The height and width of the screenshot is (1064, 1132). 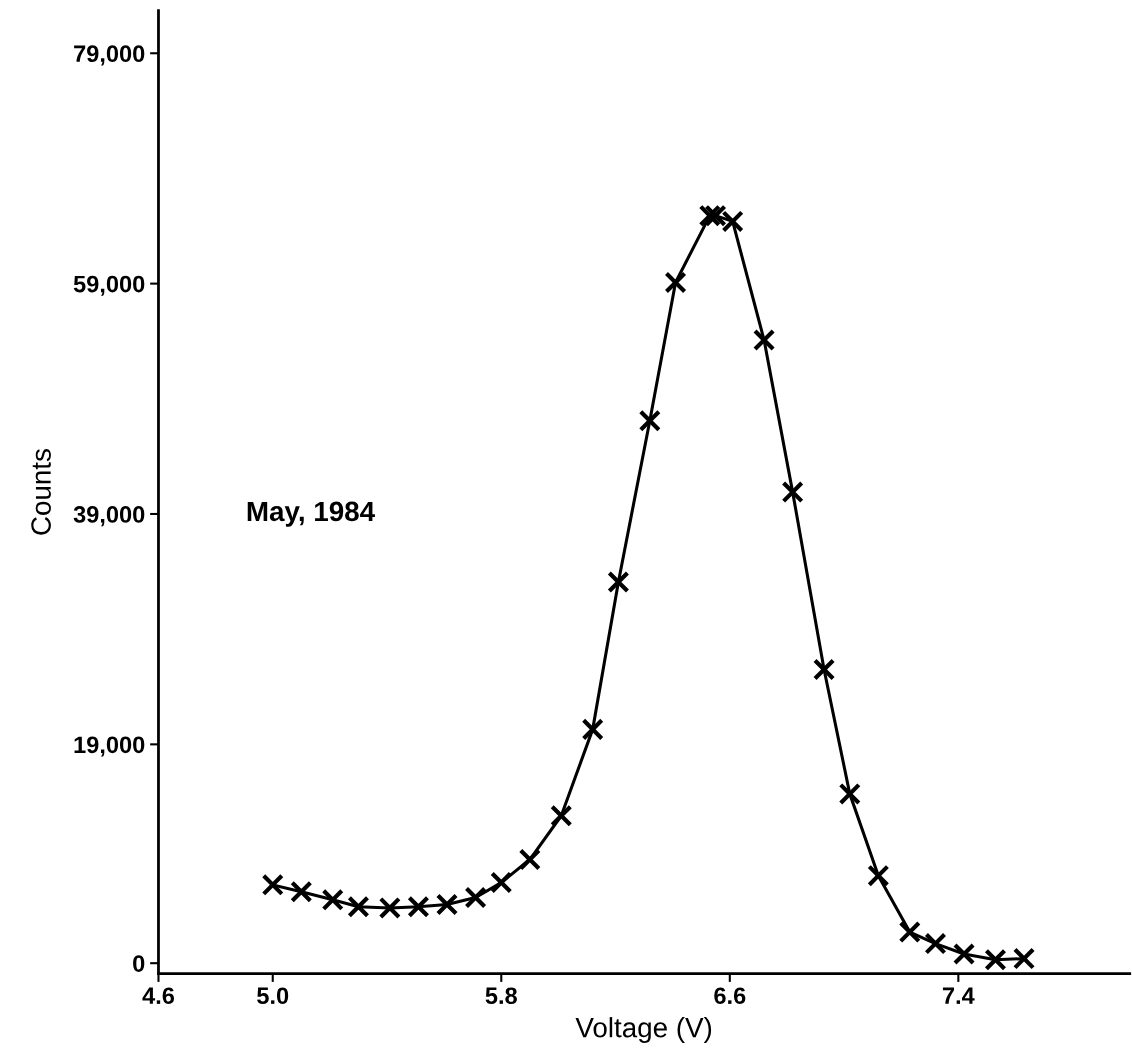 I want to click on y-tick-label: 59,000, so click(x=109, y=285).